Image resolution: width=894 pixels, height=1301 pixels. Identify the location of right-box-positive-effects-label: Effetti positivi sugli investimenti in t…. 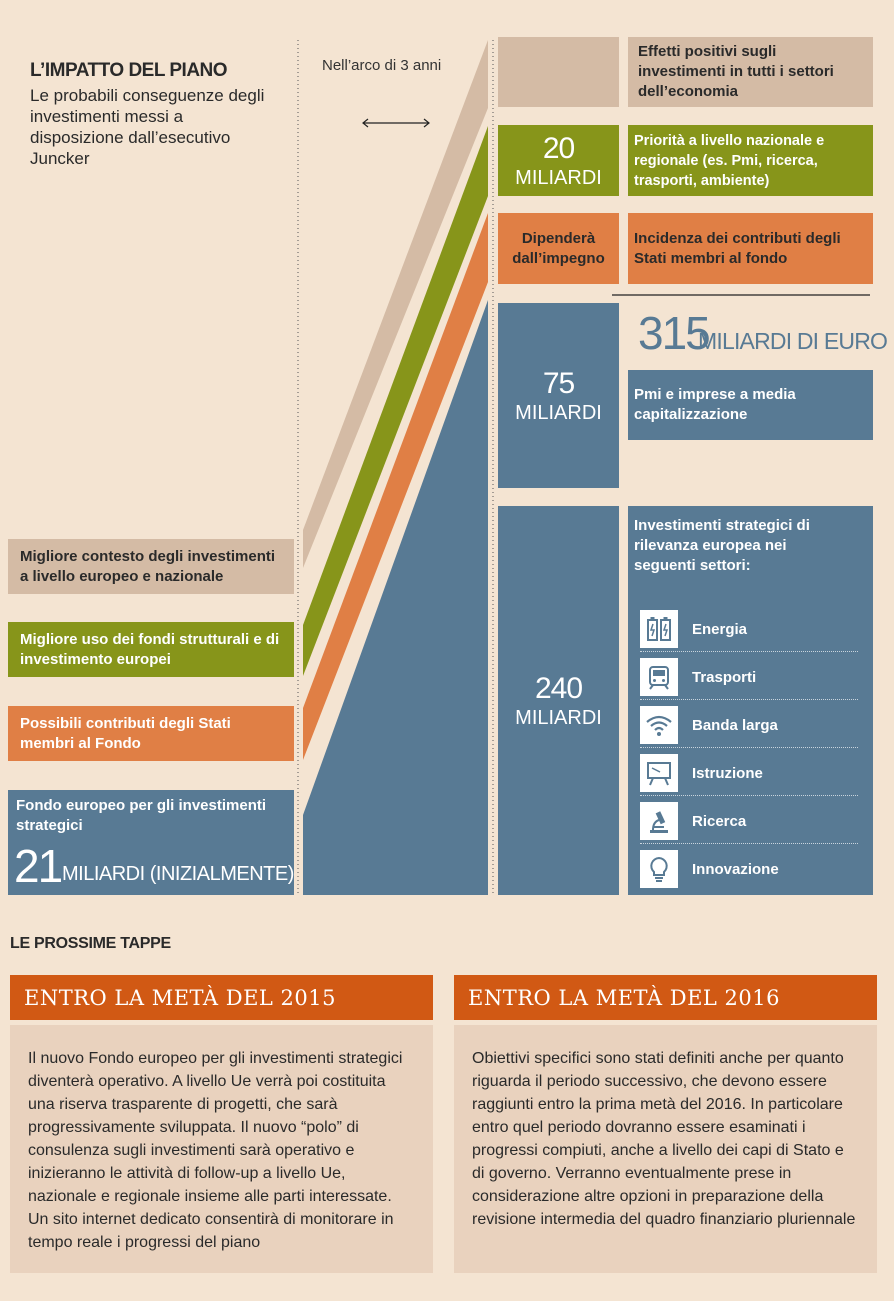
(736, 71).